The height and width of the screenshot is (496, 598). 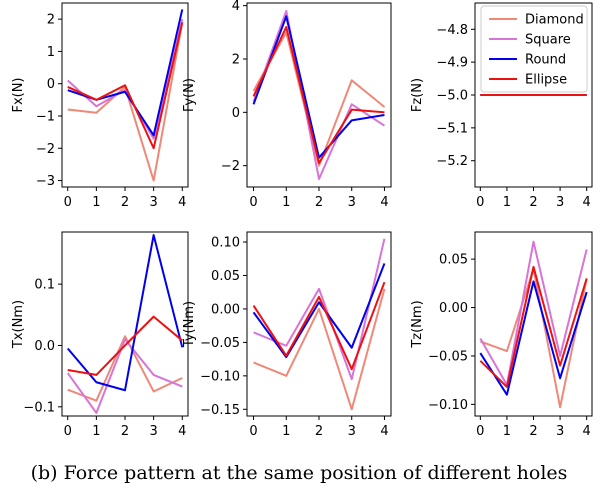 What do you see at coordinates (554, 20) in the screenshot?
I see `legend-label-diamond: Diamond` at bounding box center [554, 20].